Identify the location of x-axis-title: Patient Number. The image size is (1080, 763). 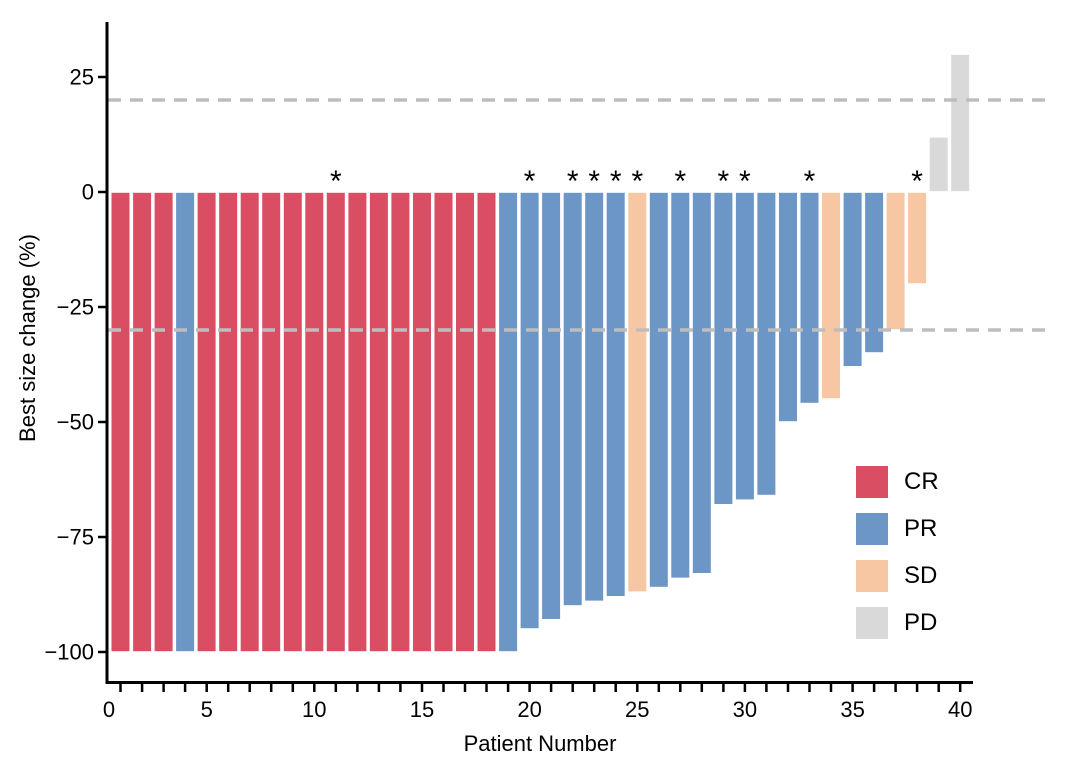
(540, 743).